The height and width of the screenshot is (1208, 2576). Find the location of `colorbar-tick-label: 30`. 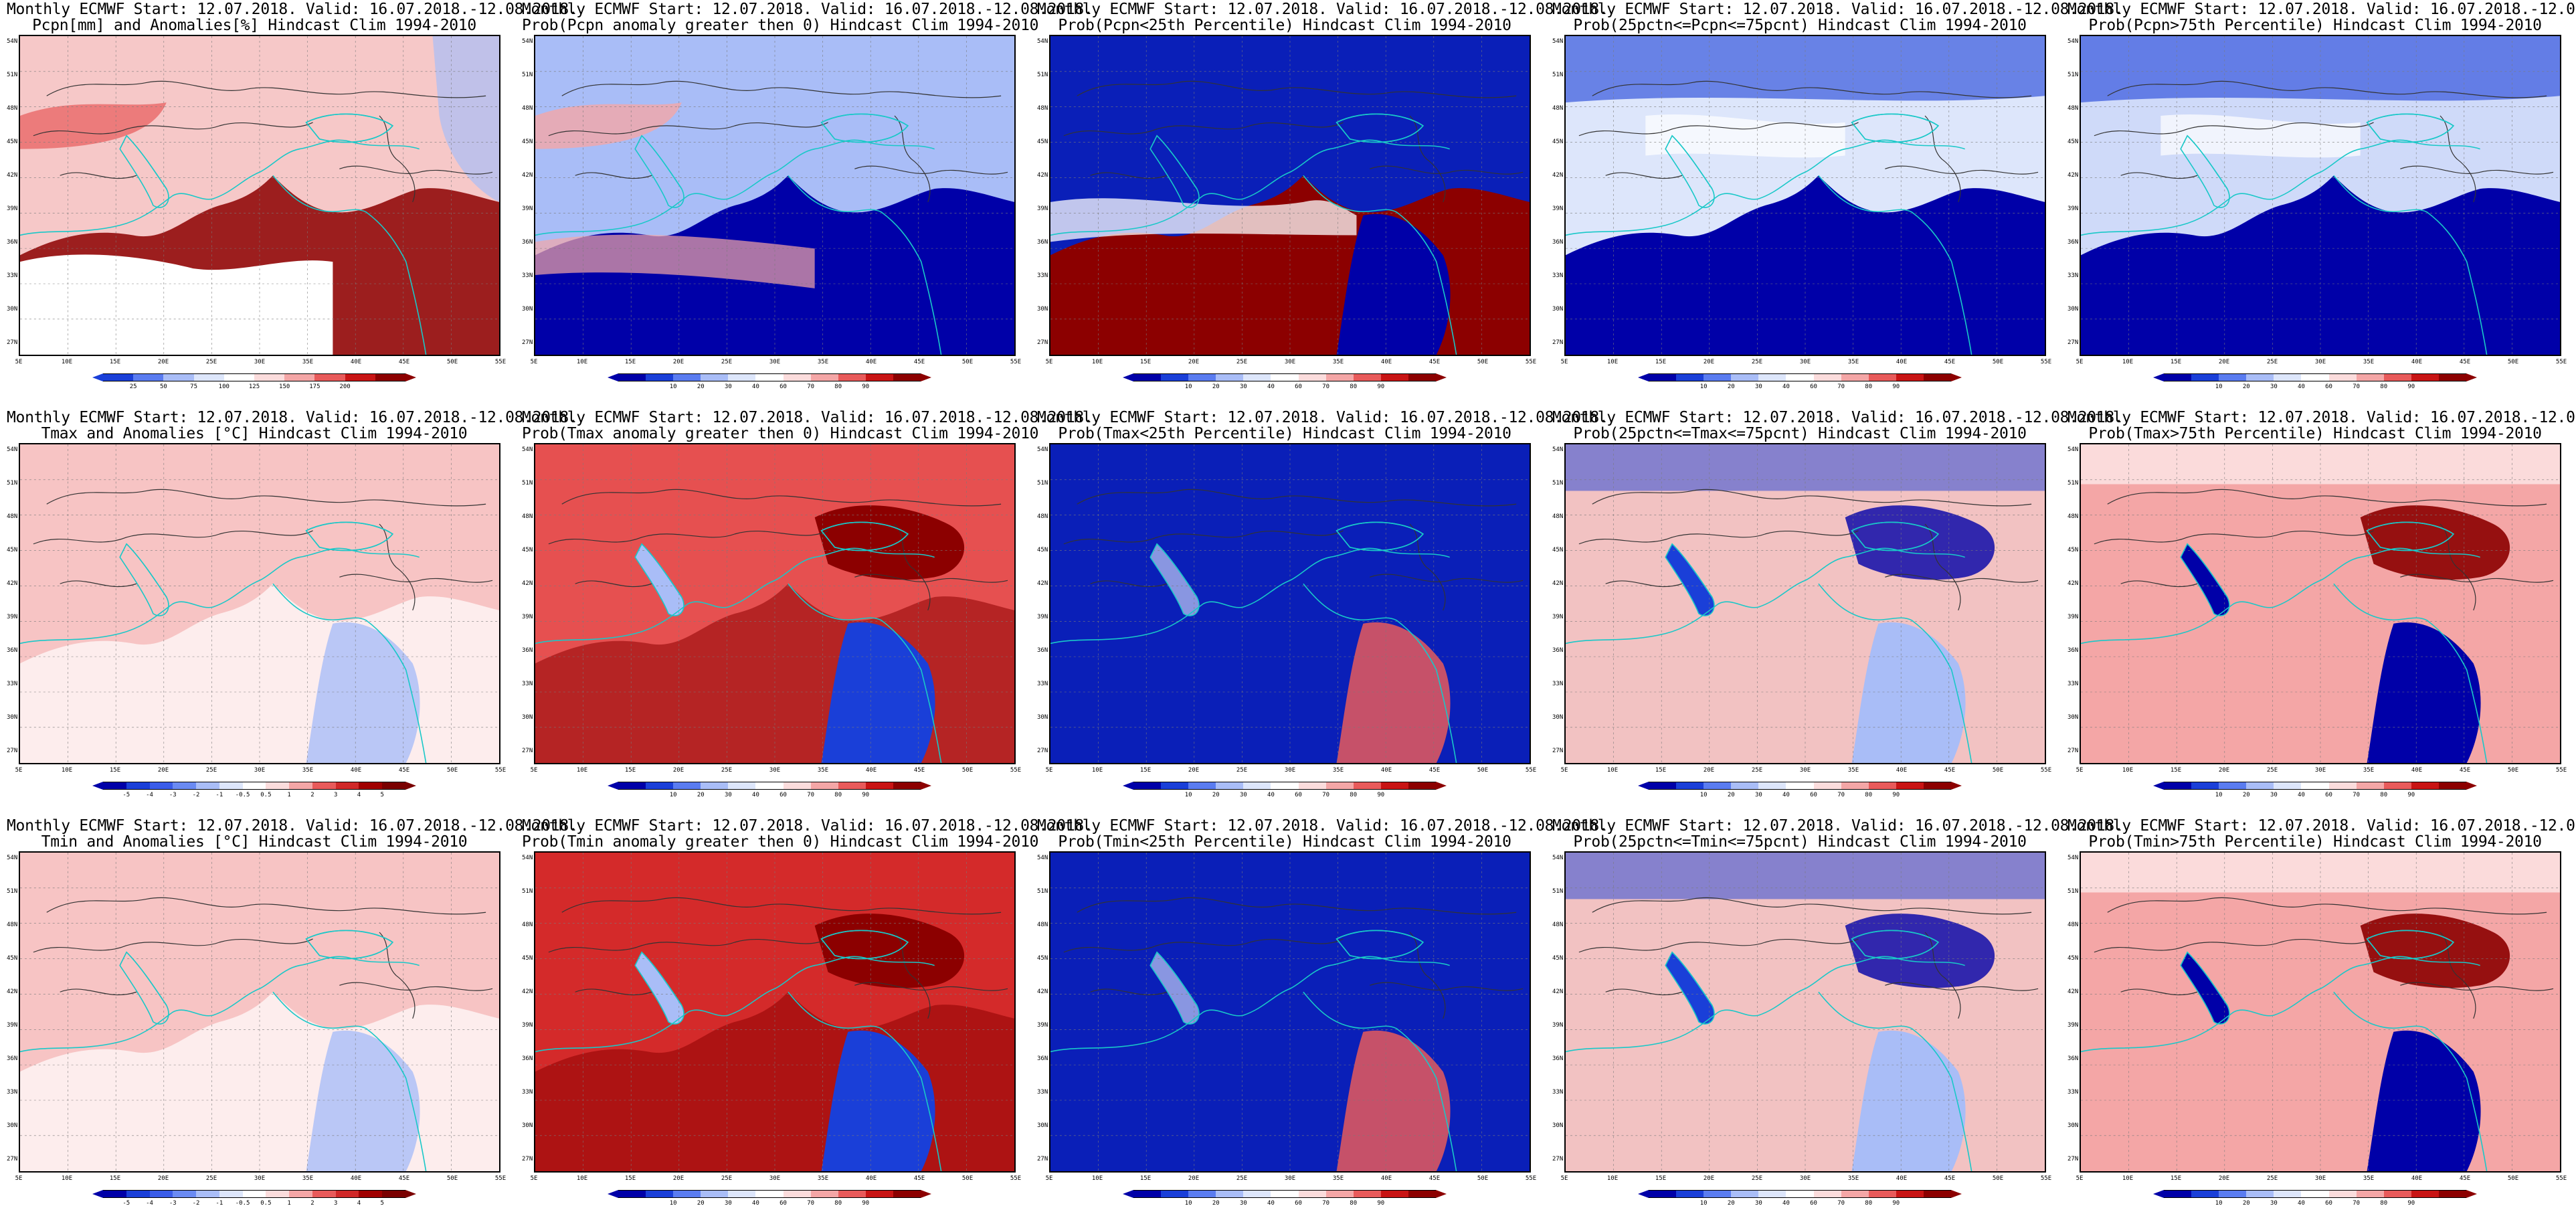

colorbar-tick-label: 30 is located at coordinates (1758, 386).